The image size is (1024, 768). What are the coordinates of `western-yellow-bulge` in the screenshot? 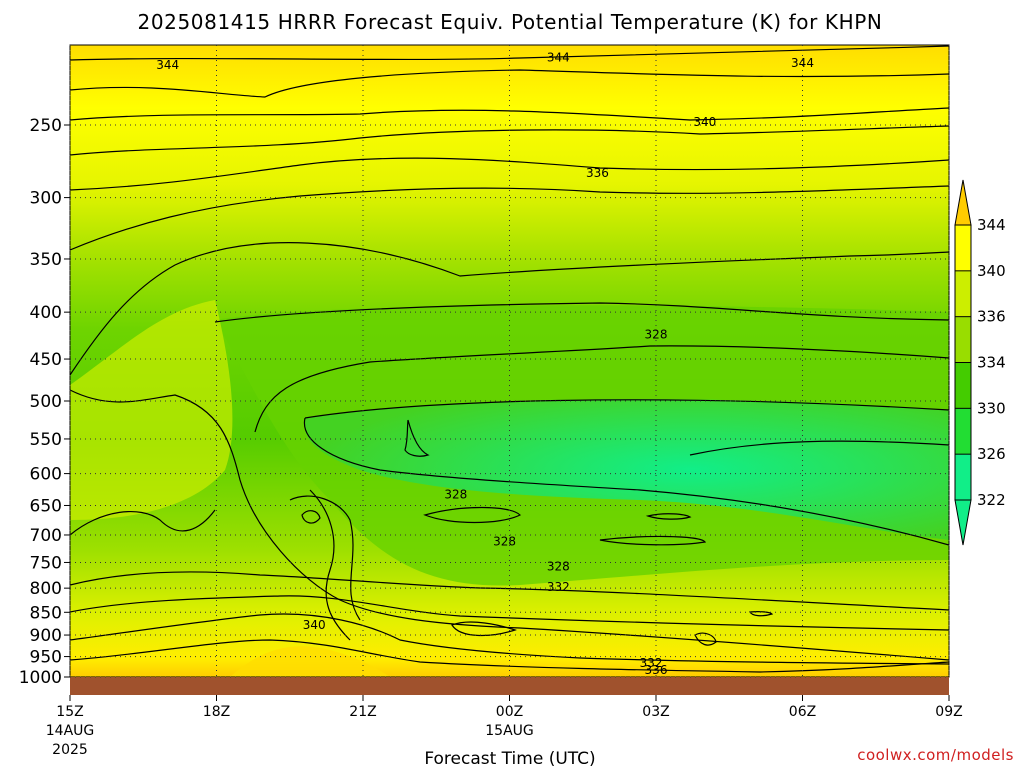 It's located at (151, 410).